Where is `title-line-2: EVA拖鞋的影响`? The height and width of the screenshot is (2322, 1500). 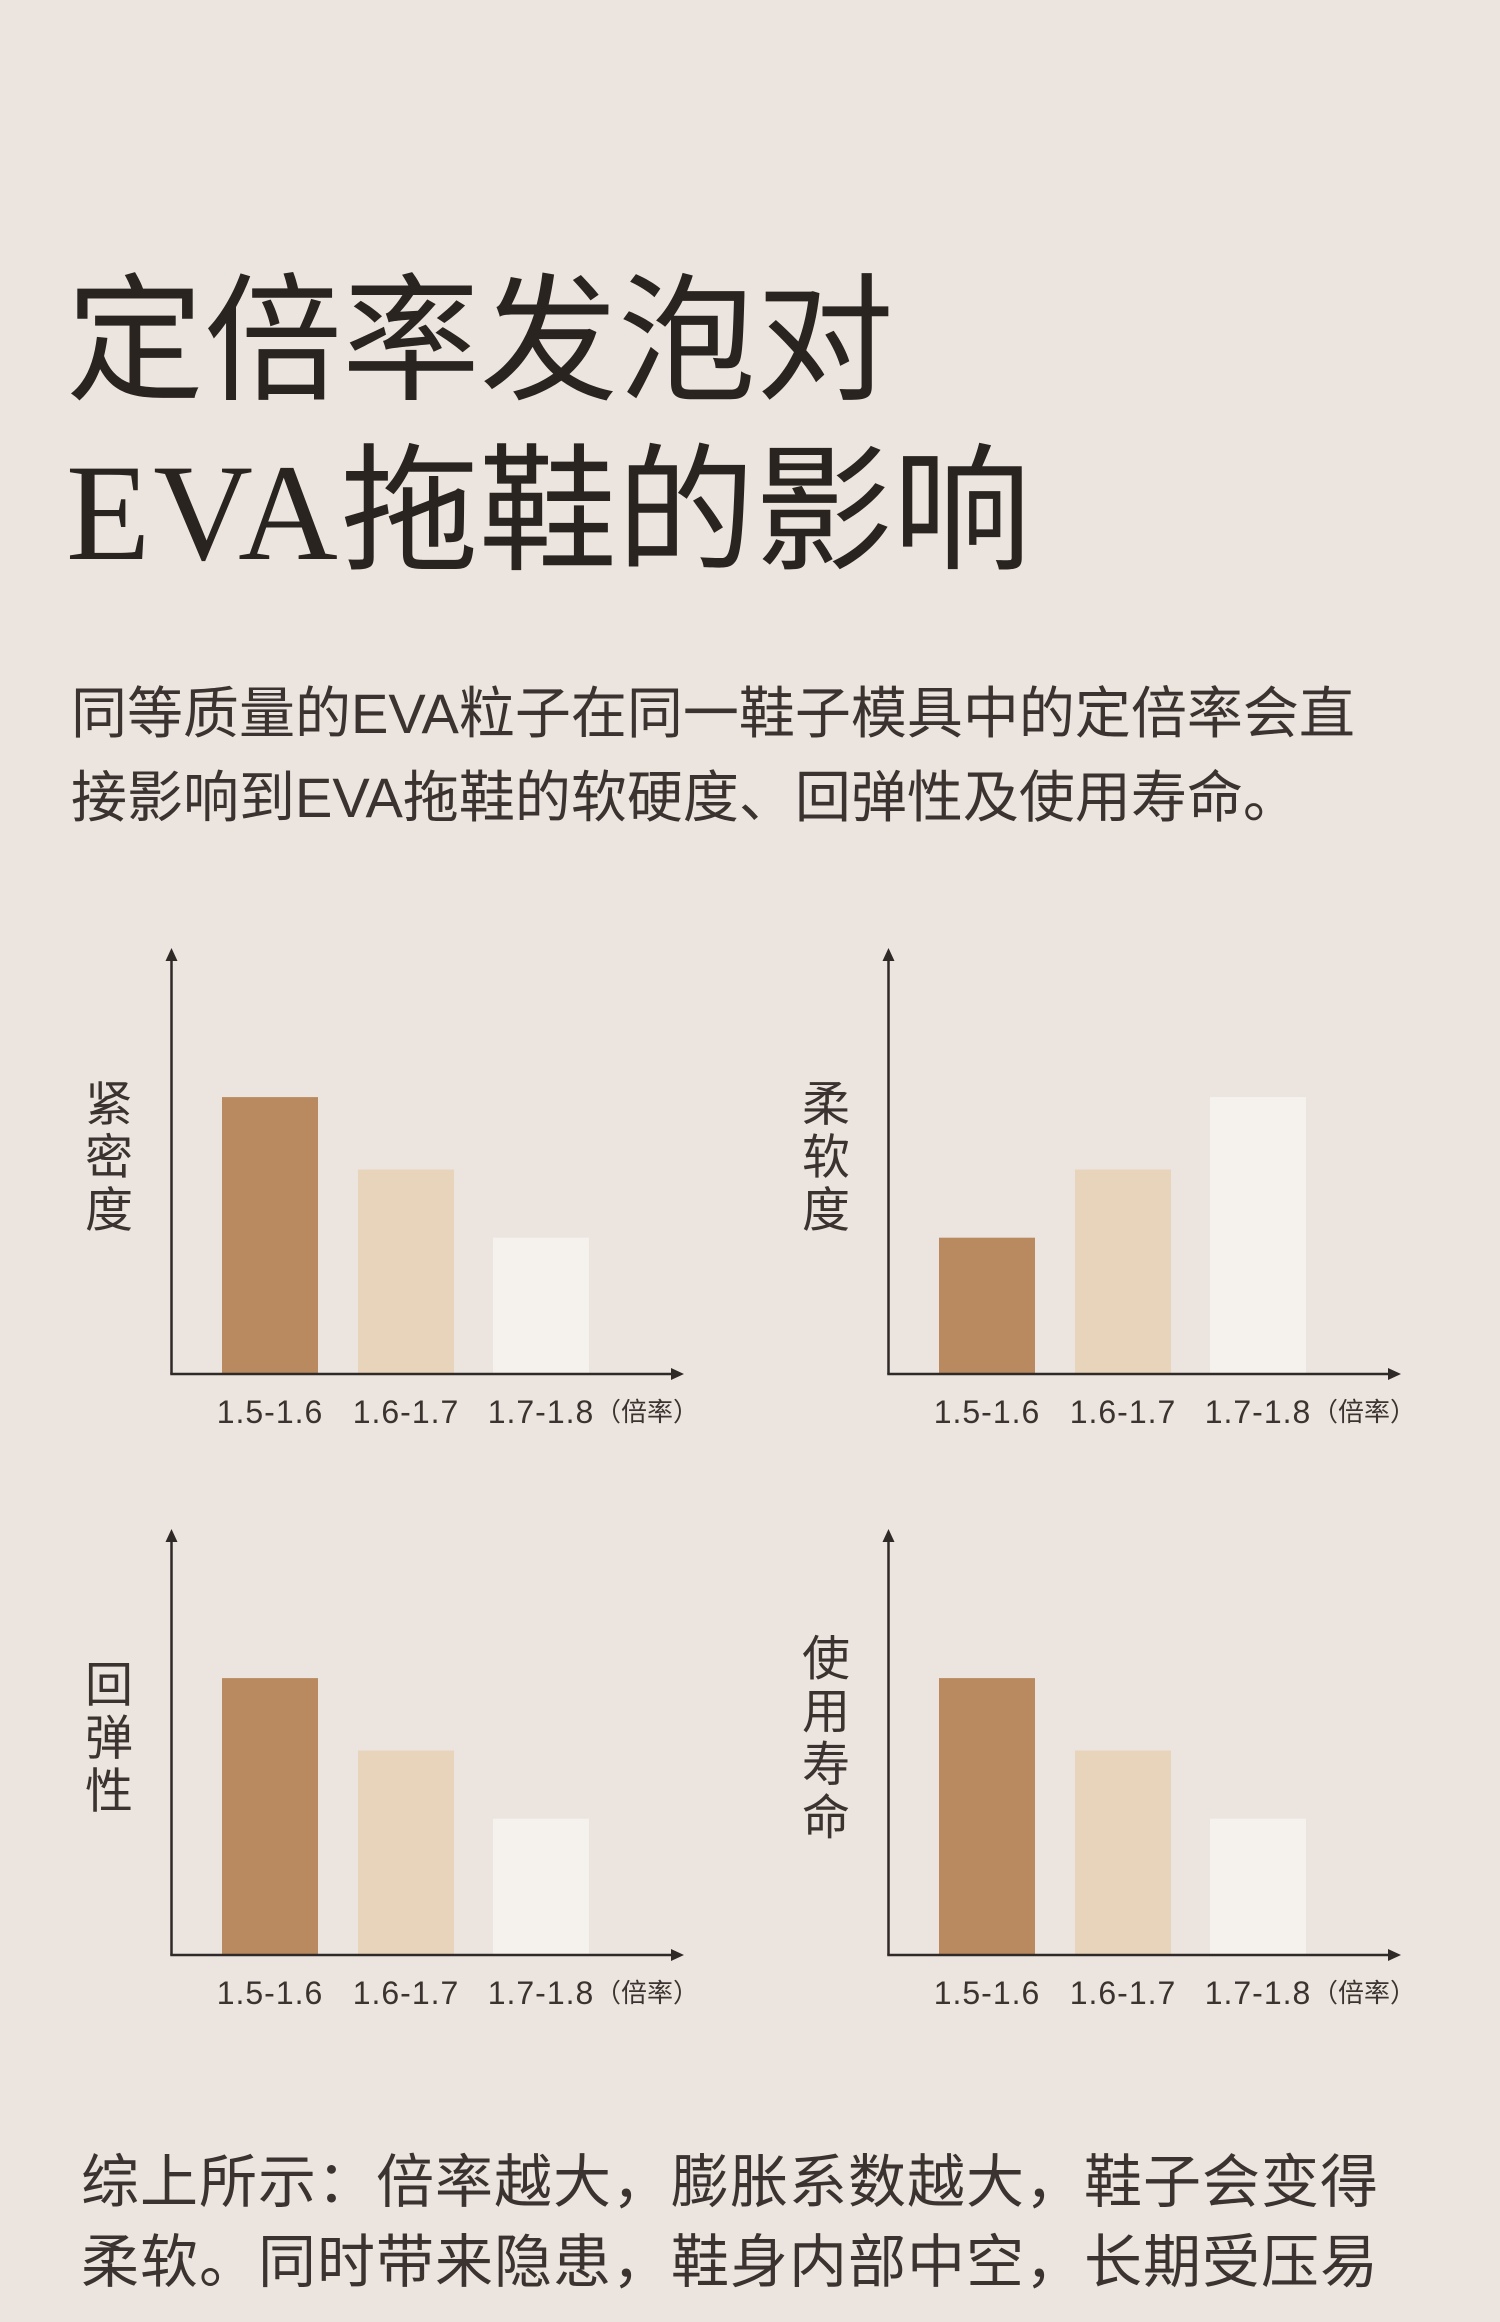 title-line-2: EVA拖鞋的影响 is located at coordinates (548, 513).